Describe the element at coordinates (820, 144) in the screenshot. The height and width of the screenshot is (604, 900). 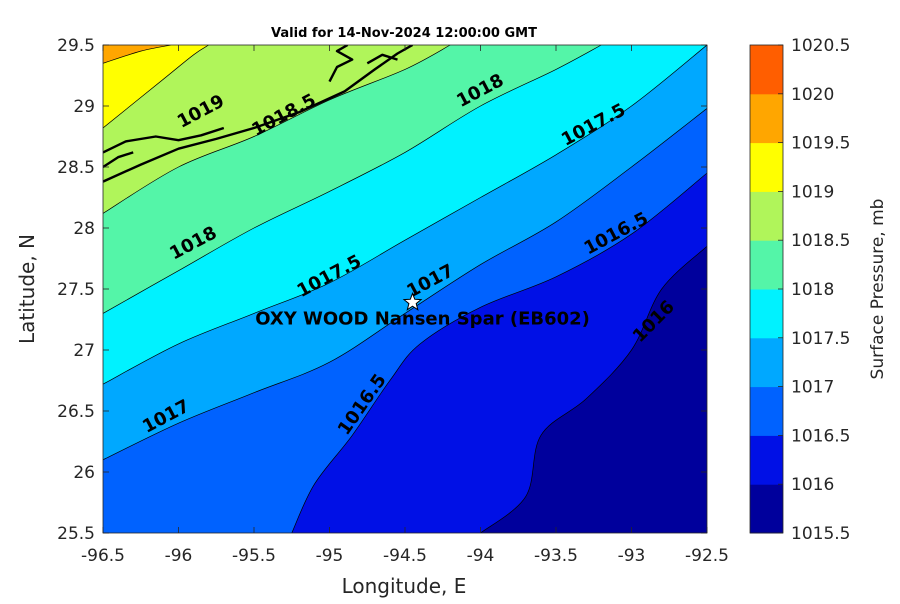
I see `colorbar-tick-label: 1019.5` at that location.